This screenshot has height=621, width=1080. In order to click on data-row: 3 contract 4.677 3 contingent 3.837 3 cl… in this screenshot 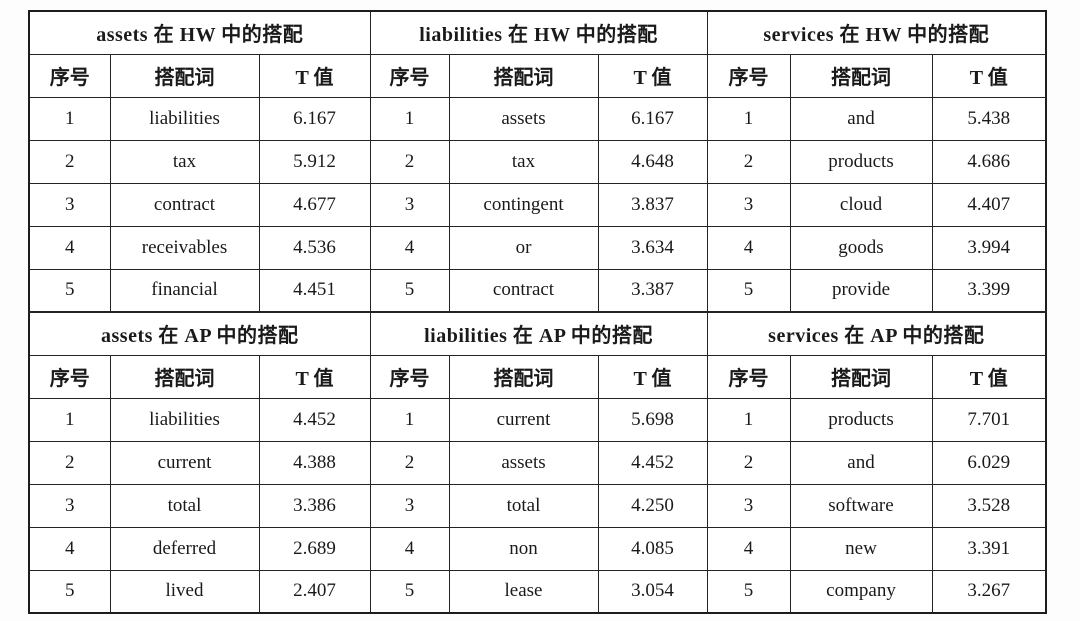, I will do `click(537, 204)`.